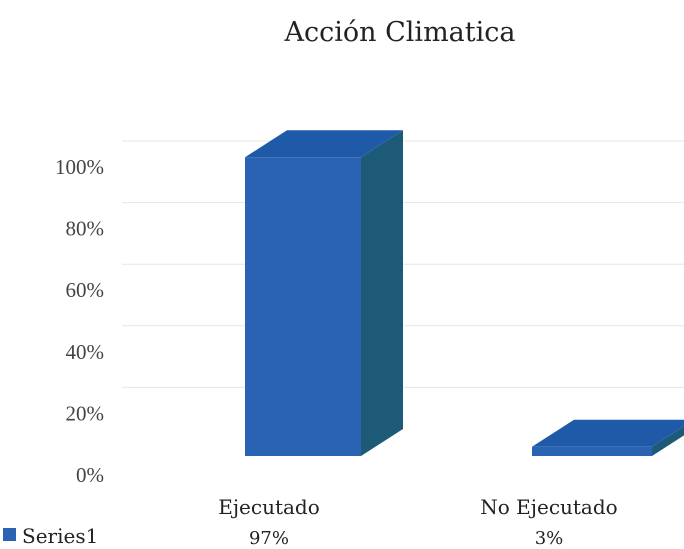 The height and width of the screenshot is (549, 684). Describe the element at coordinates (382, 293) in the screenshot. I see `bar-ejecutado-side` at that location.